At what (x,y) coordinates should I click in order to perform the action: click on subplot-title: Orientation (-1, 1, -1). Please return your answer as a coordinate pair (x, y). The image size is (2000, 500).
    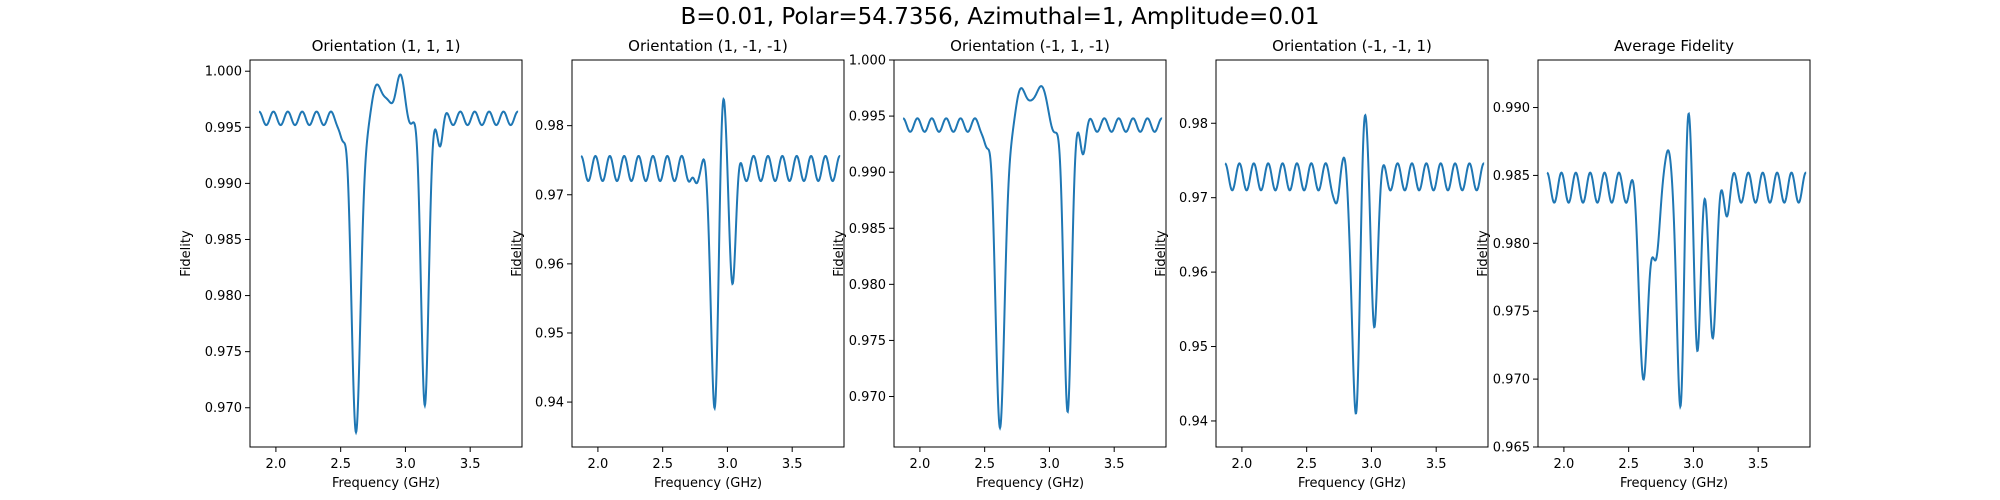
    Looking at the image, I should click on (1030, 46).